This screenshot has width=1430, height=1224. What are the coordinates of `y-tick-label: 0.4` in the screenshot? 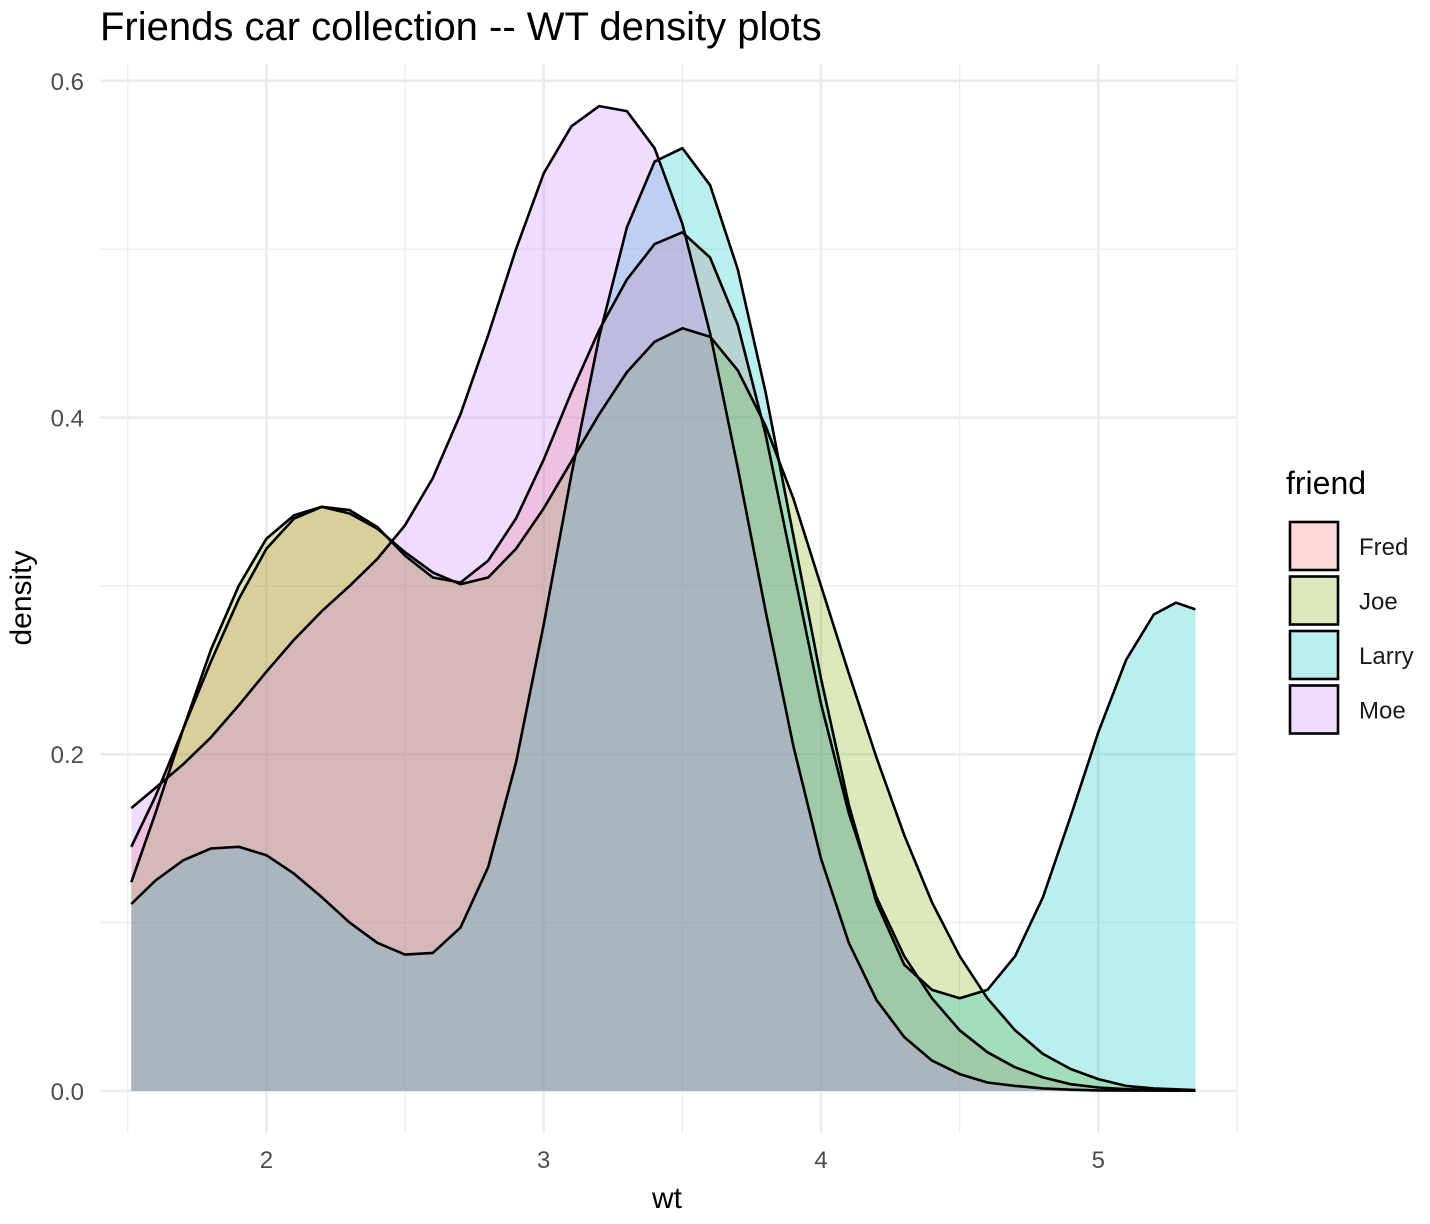 It's located at (67, 419).